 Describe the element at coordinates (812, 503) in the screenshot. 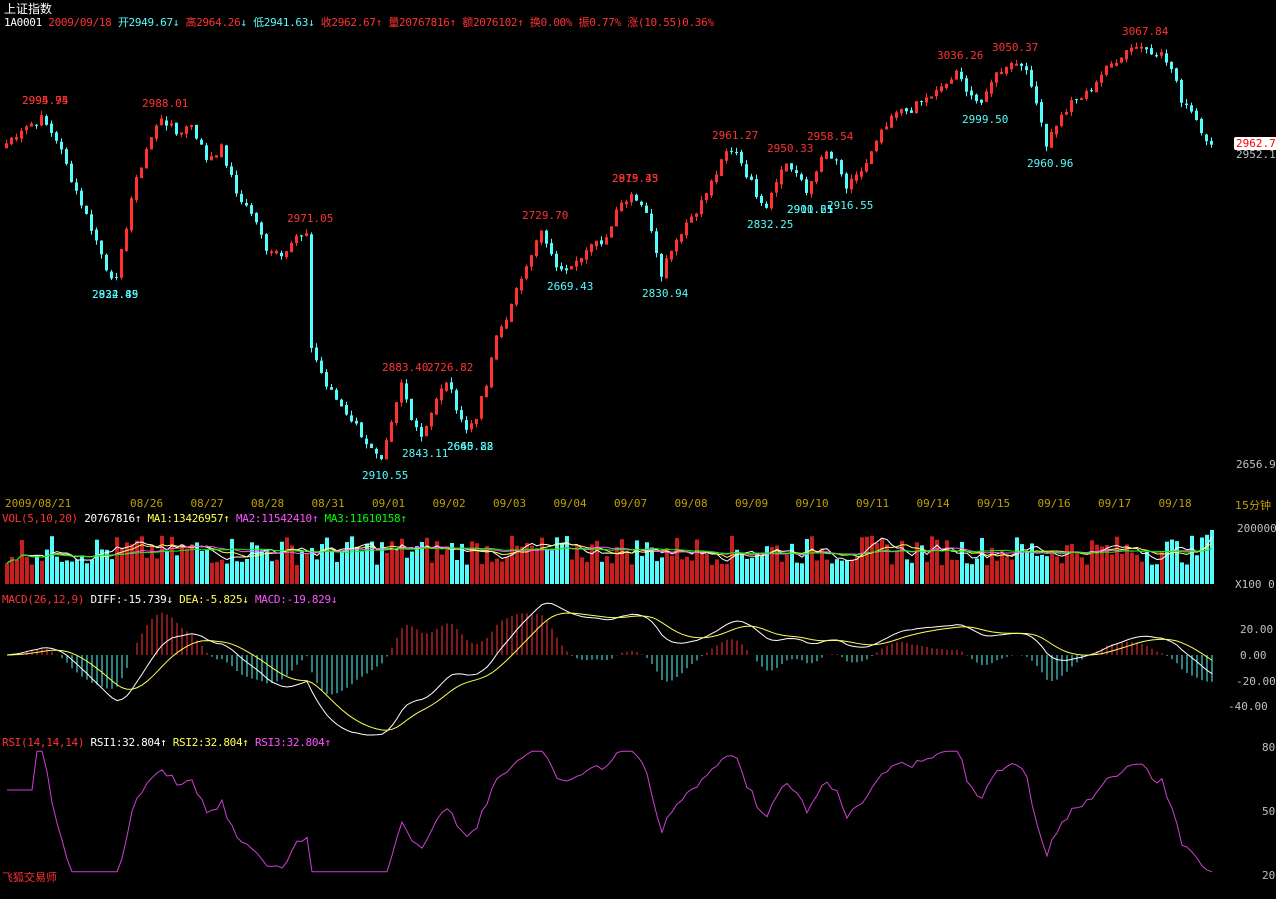

I see `date-axis-label: 09/10` at that location.